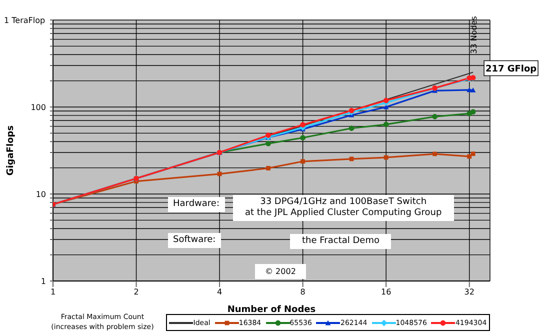  Describe the element at coordinates (25, 20) in the screenshot. I see `text: 1 TeraFlop` at that location.